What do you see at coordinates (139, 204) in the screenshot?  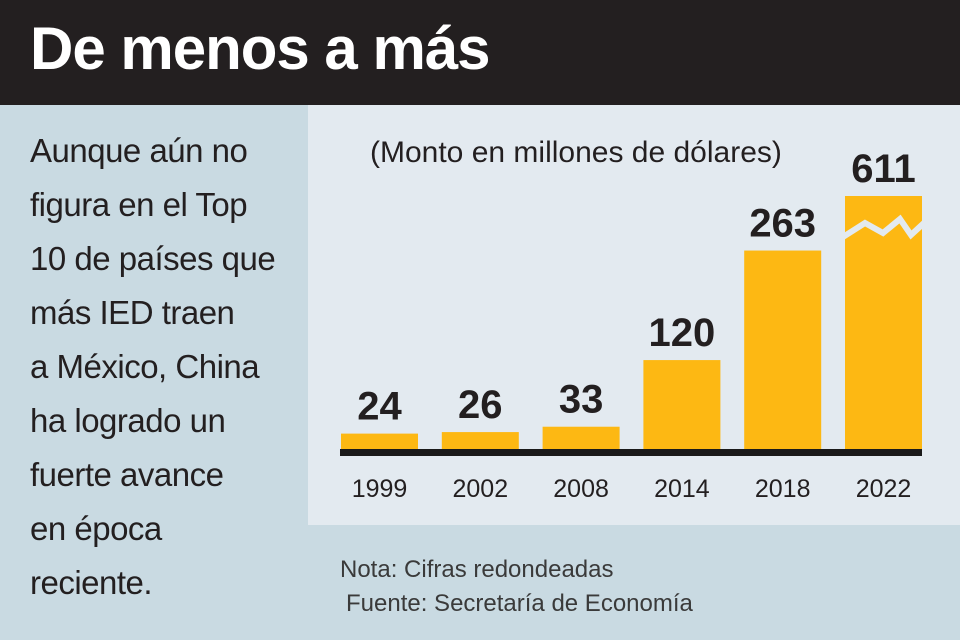 I see `description-line: figura en el Top` at bounding box center [139, 204].